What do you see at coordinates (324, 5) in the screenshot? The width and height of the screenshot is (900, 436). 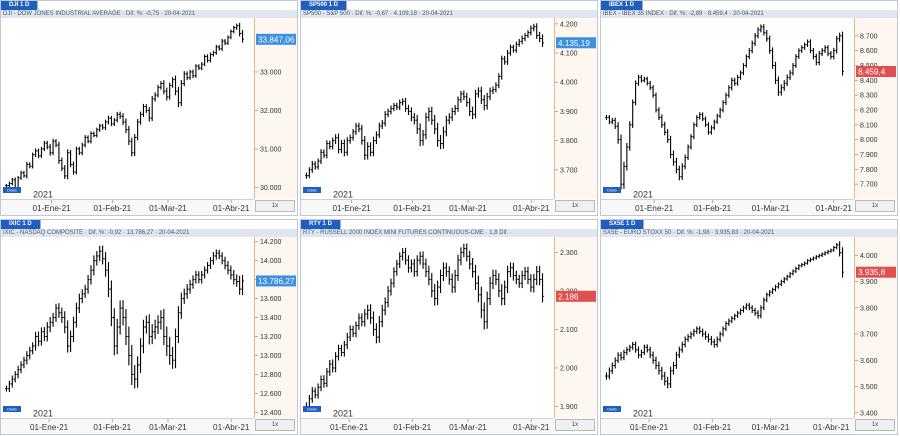 I see `chart-tab: SP500 1 D` at bounding box center [324, 5].